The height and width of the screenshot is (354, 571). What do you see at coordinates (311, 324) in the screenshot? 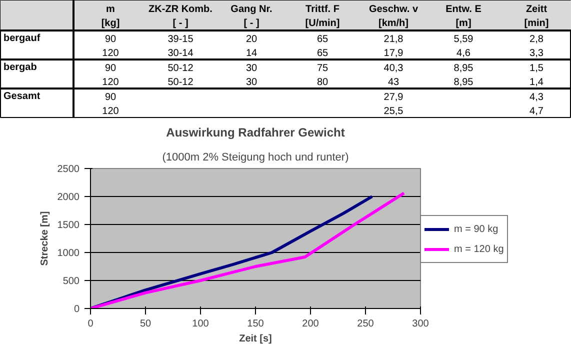
I see `x-tick-label: 200` at bounding box center [311, 324].